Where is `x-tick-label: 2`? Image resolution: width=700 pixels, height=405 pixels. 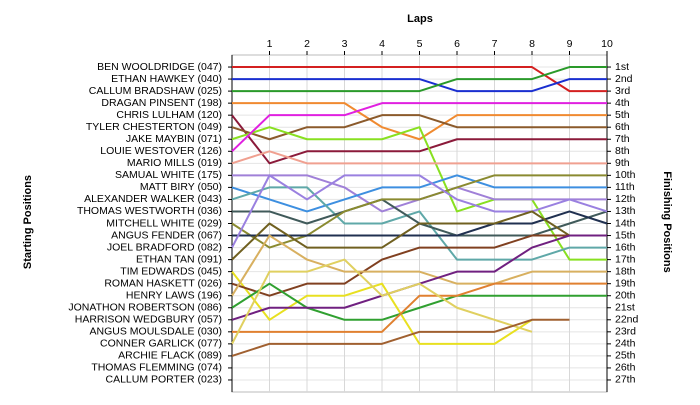
x-tick-label: 2 is located at coordinates (307, 44).